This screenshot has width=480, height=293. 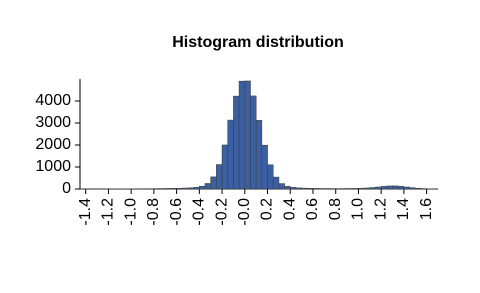 I want to click on x-tick-label: -0.6, so click(x=176, y=212).